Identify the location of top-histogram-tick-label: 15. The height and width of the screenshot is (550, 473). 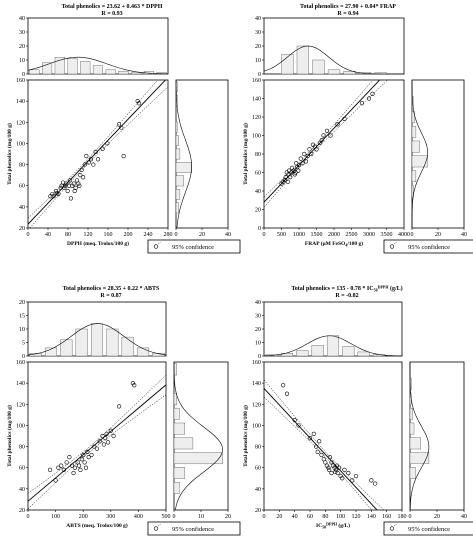
(22, 317).